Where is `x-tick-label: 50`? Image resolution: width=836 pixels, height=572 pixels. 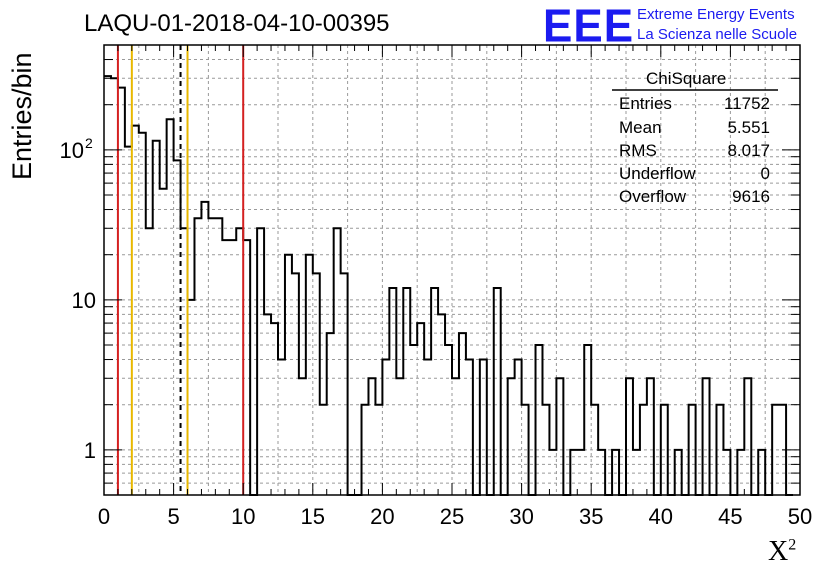 x-tick-label: 50 is located at coordinates (800, 516).